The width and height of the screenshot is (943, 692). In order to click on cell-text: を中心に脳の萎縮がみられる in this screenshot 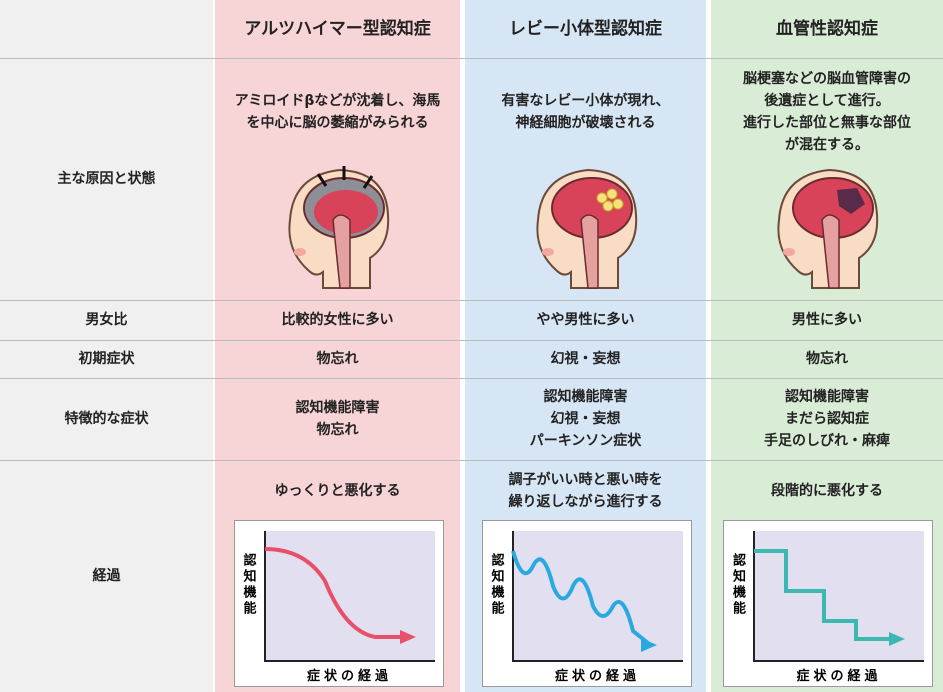, I will do `click(337, 123)`.